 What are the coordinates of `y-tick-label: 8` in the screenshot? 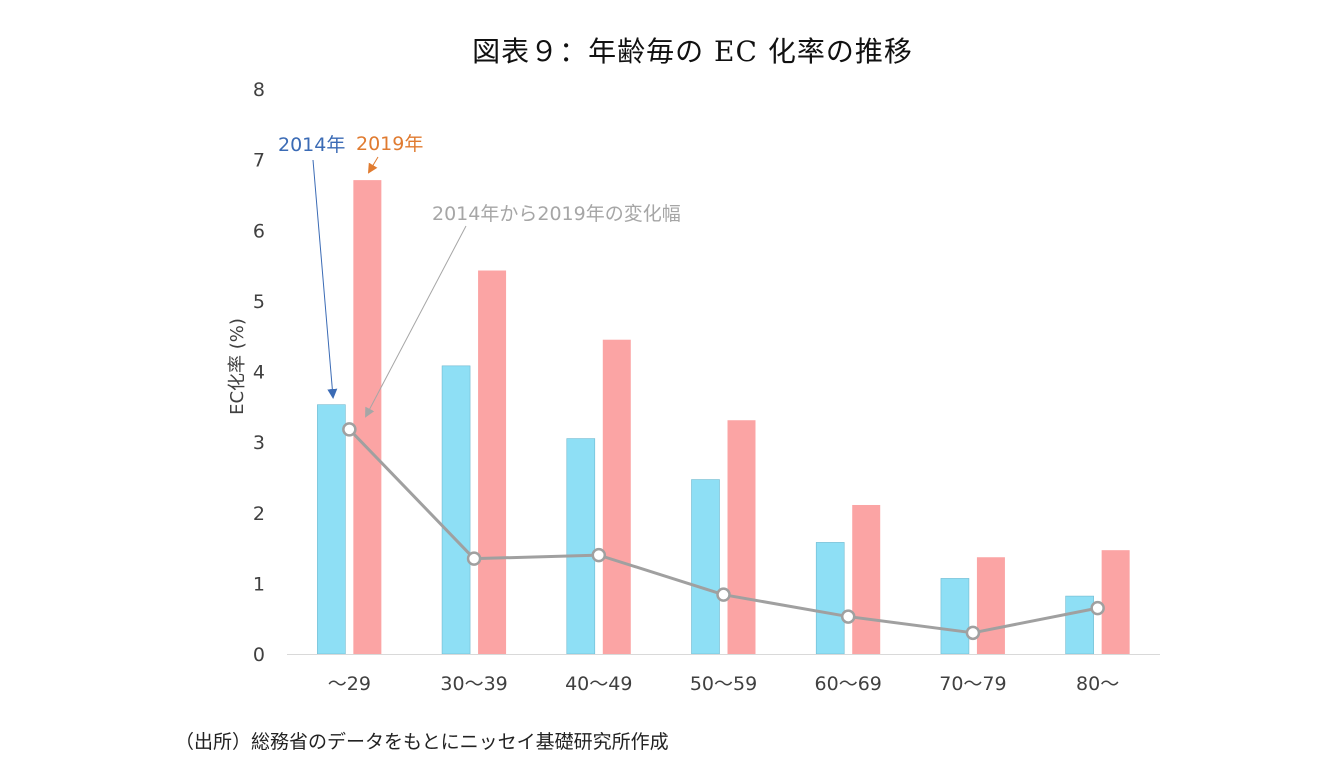 It's located at (259, 90).